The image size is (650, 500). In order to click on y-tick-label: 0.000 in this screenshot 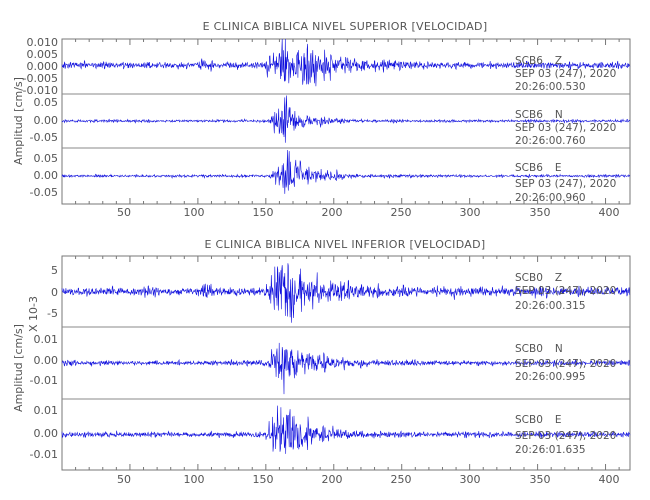, I will do `click(43, 66)`.